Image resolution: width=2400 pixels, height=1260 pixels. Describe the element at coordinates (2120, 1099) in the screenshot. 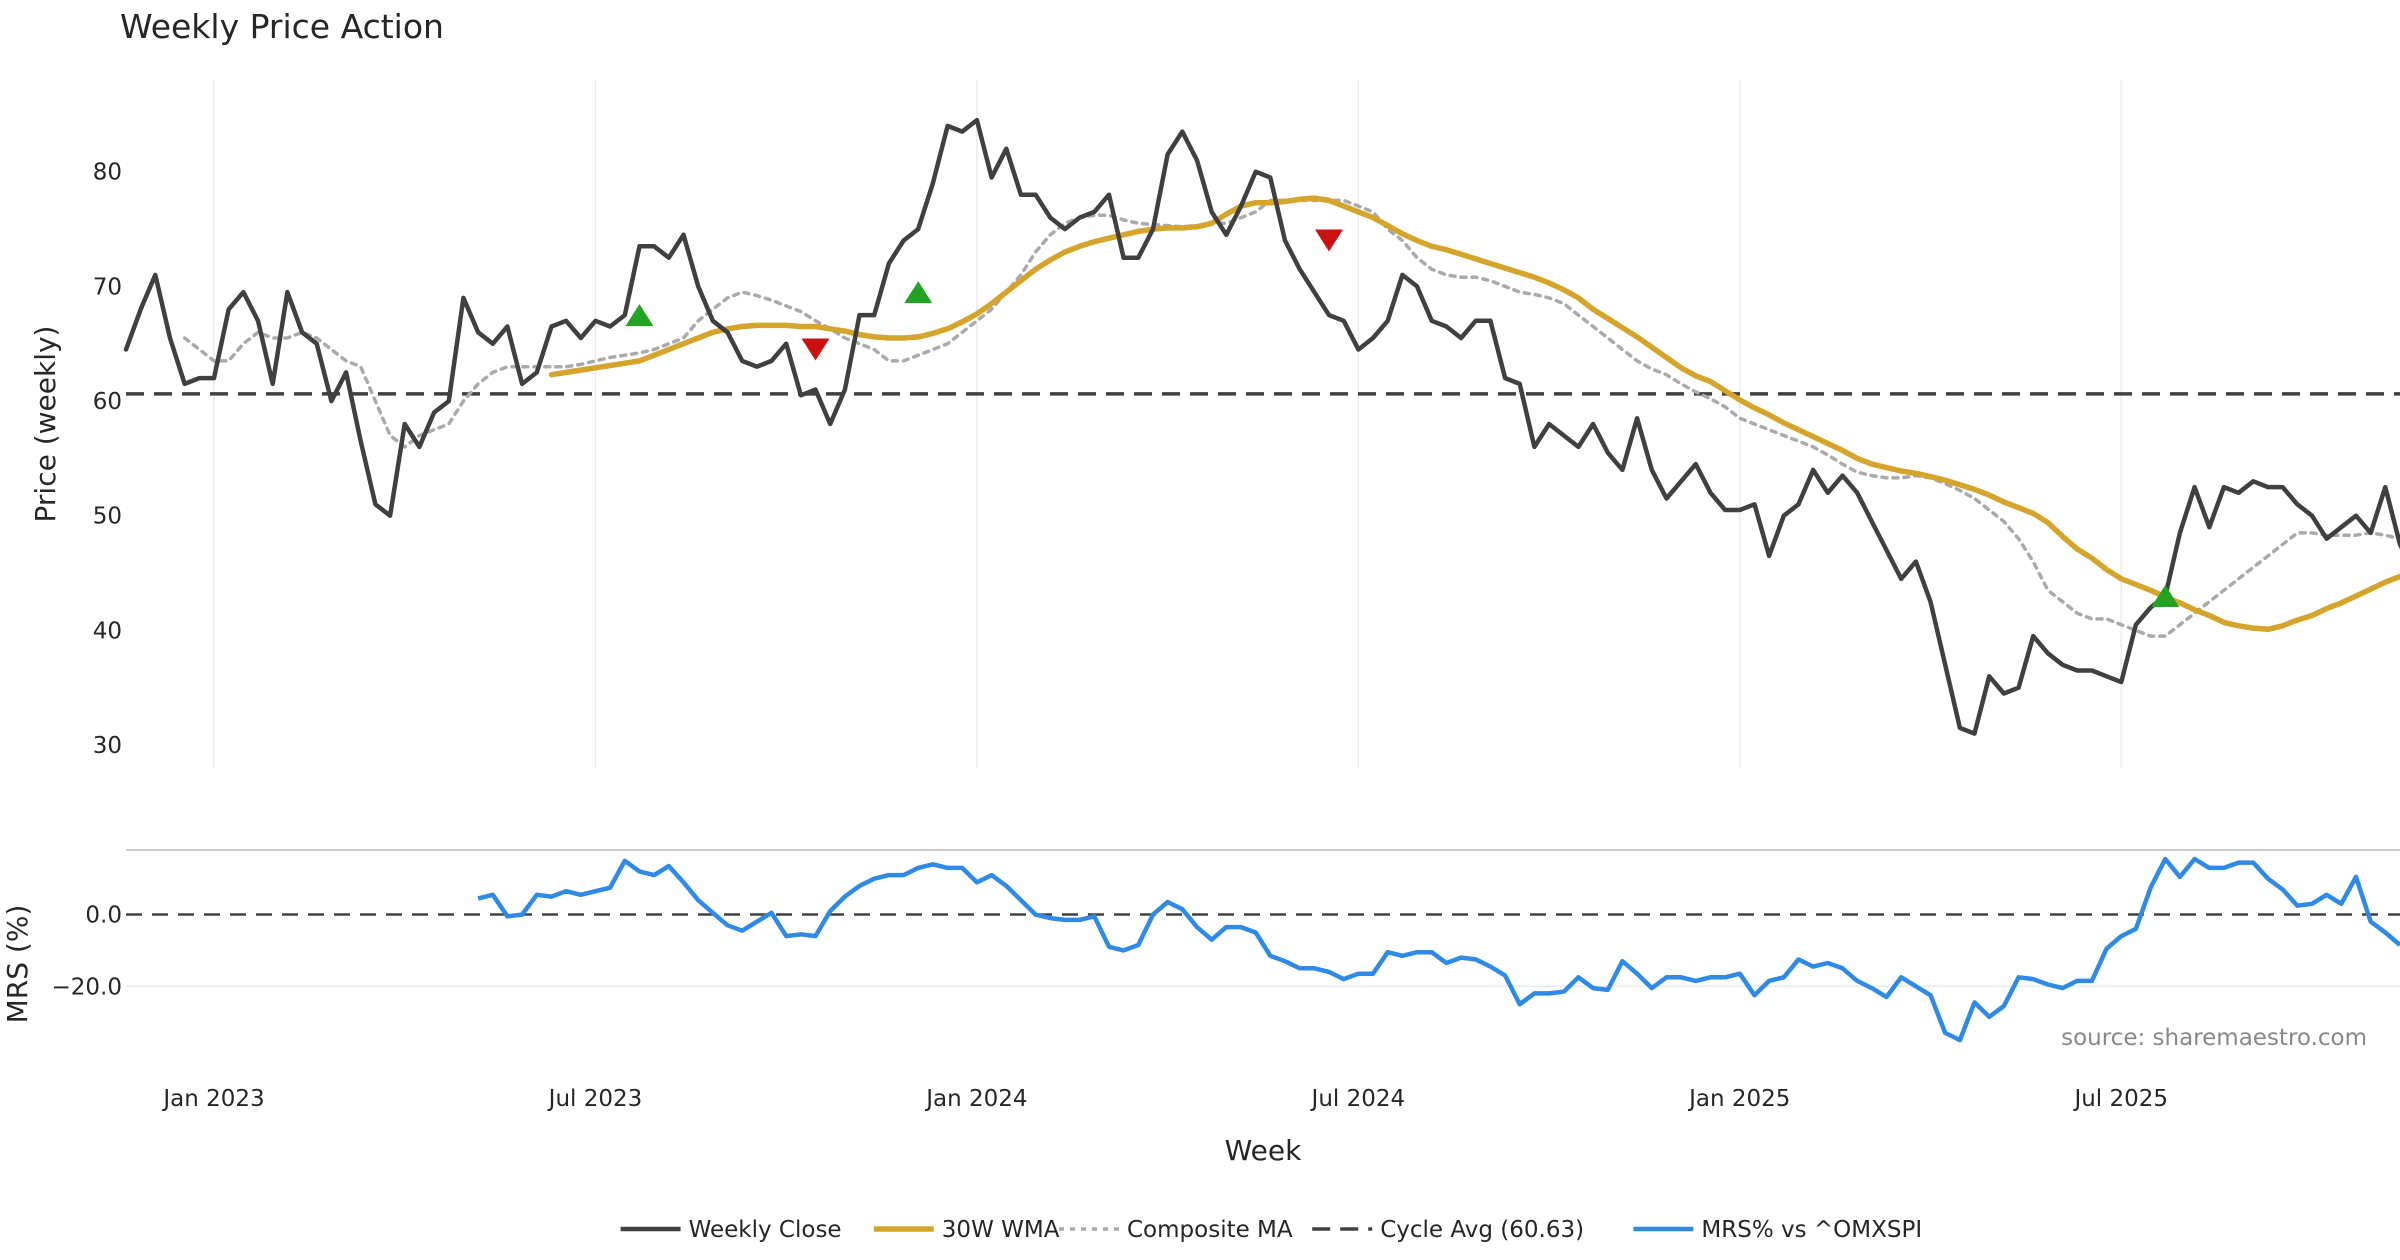

I see `xtick-5: Jul 2025` at that location.